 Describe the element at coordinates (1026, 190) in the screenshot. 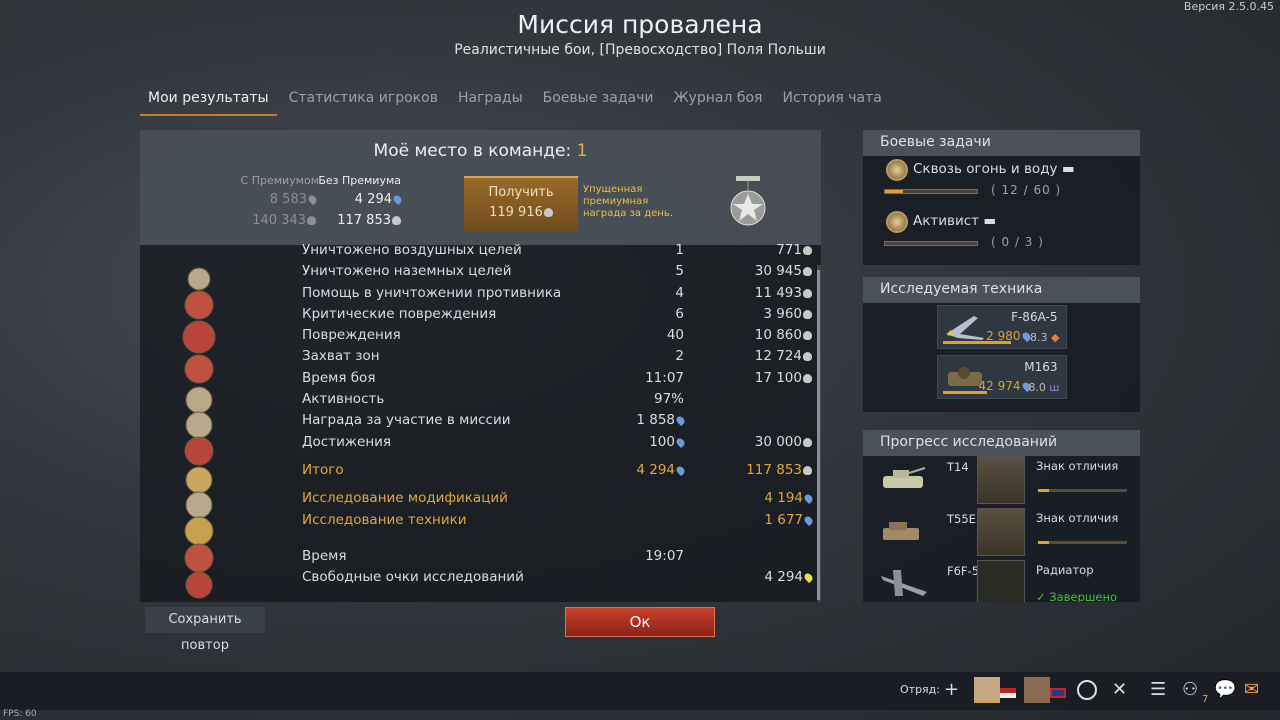

I see `task-progress-count: ( 12 / 60 )` at that location.